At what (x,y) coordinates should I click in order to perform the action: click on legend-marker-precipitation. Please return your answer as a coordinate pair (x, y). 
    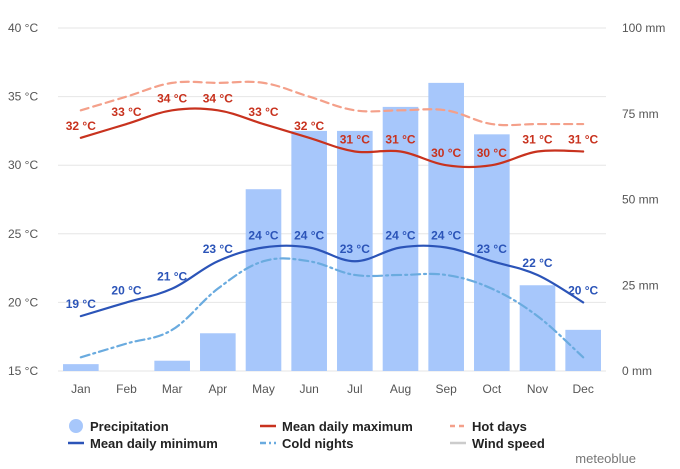
    Looking at the image, I should click on (76, 426).